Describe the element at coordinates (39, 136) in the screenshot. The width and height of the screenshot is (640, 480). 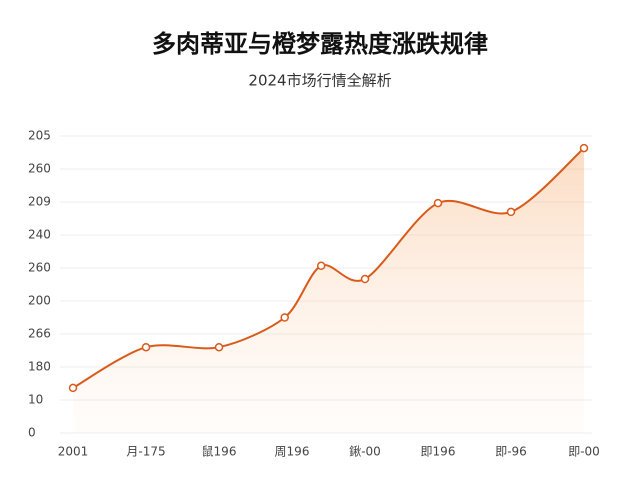
I see `y-tick-label: 205` at that location.